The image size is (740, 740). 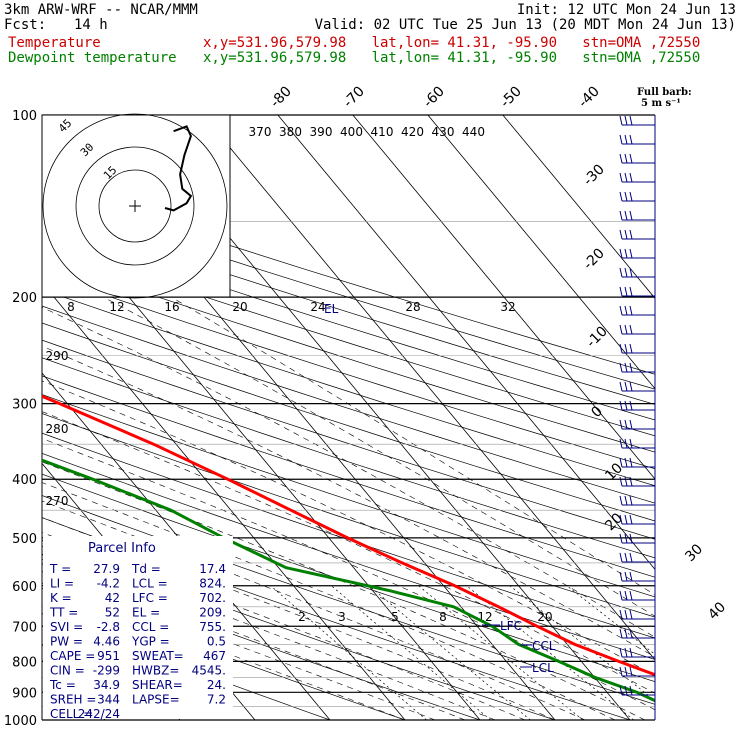 I want to click on pressure-label: 500, so click(x=24, y=539).